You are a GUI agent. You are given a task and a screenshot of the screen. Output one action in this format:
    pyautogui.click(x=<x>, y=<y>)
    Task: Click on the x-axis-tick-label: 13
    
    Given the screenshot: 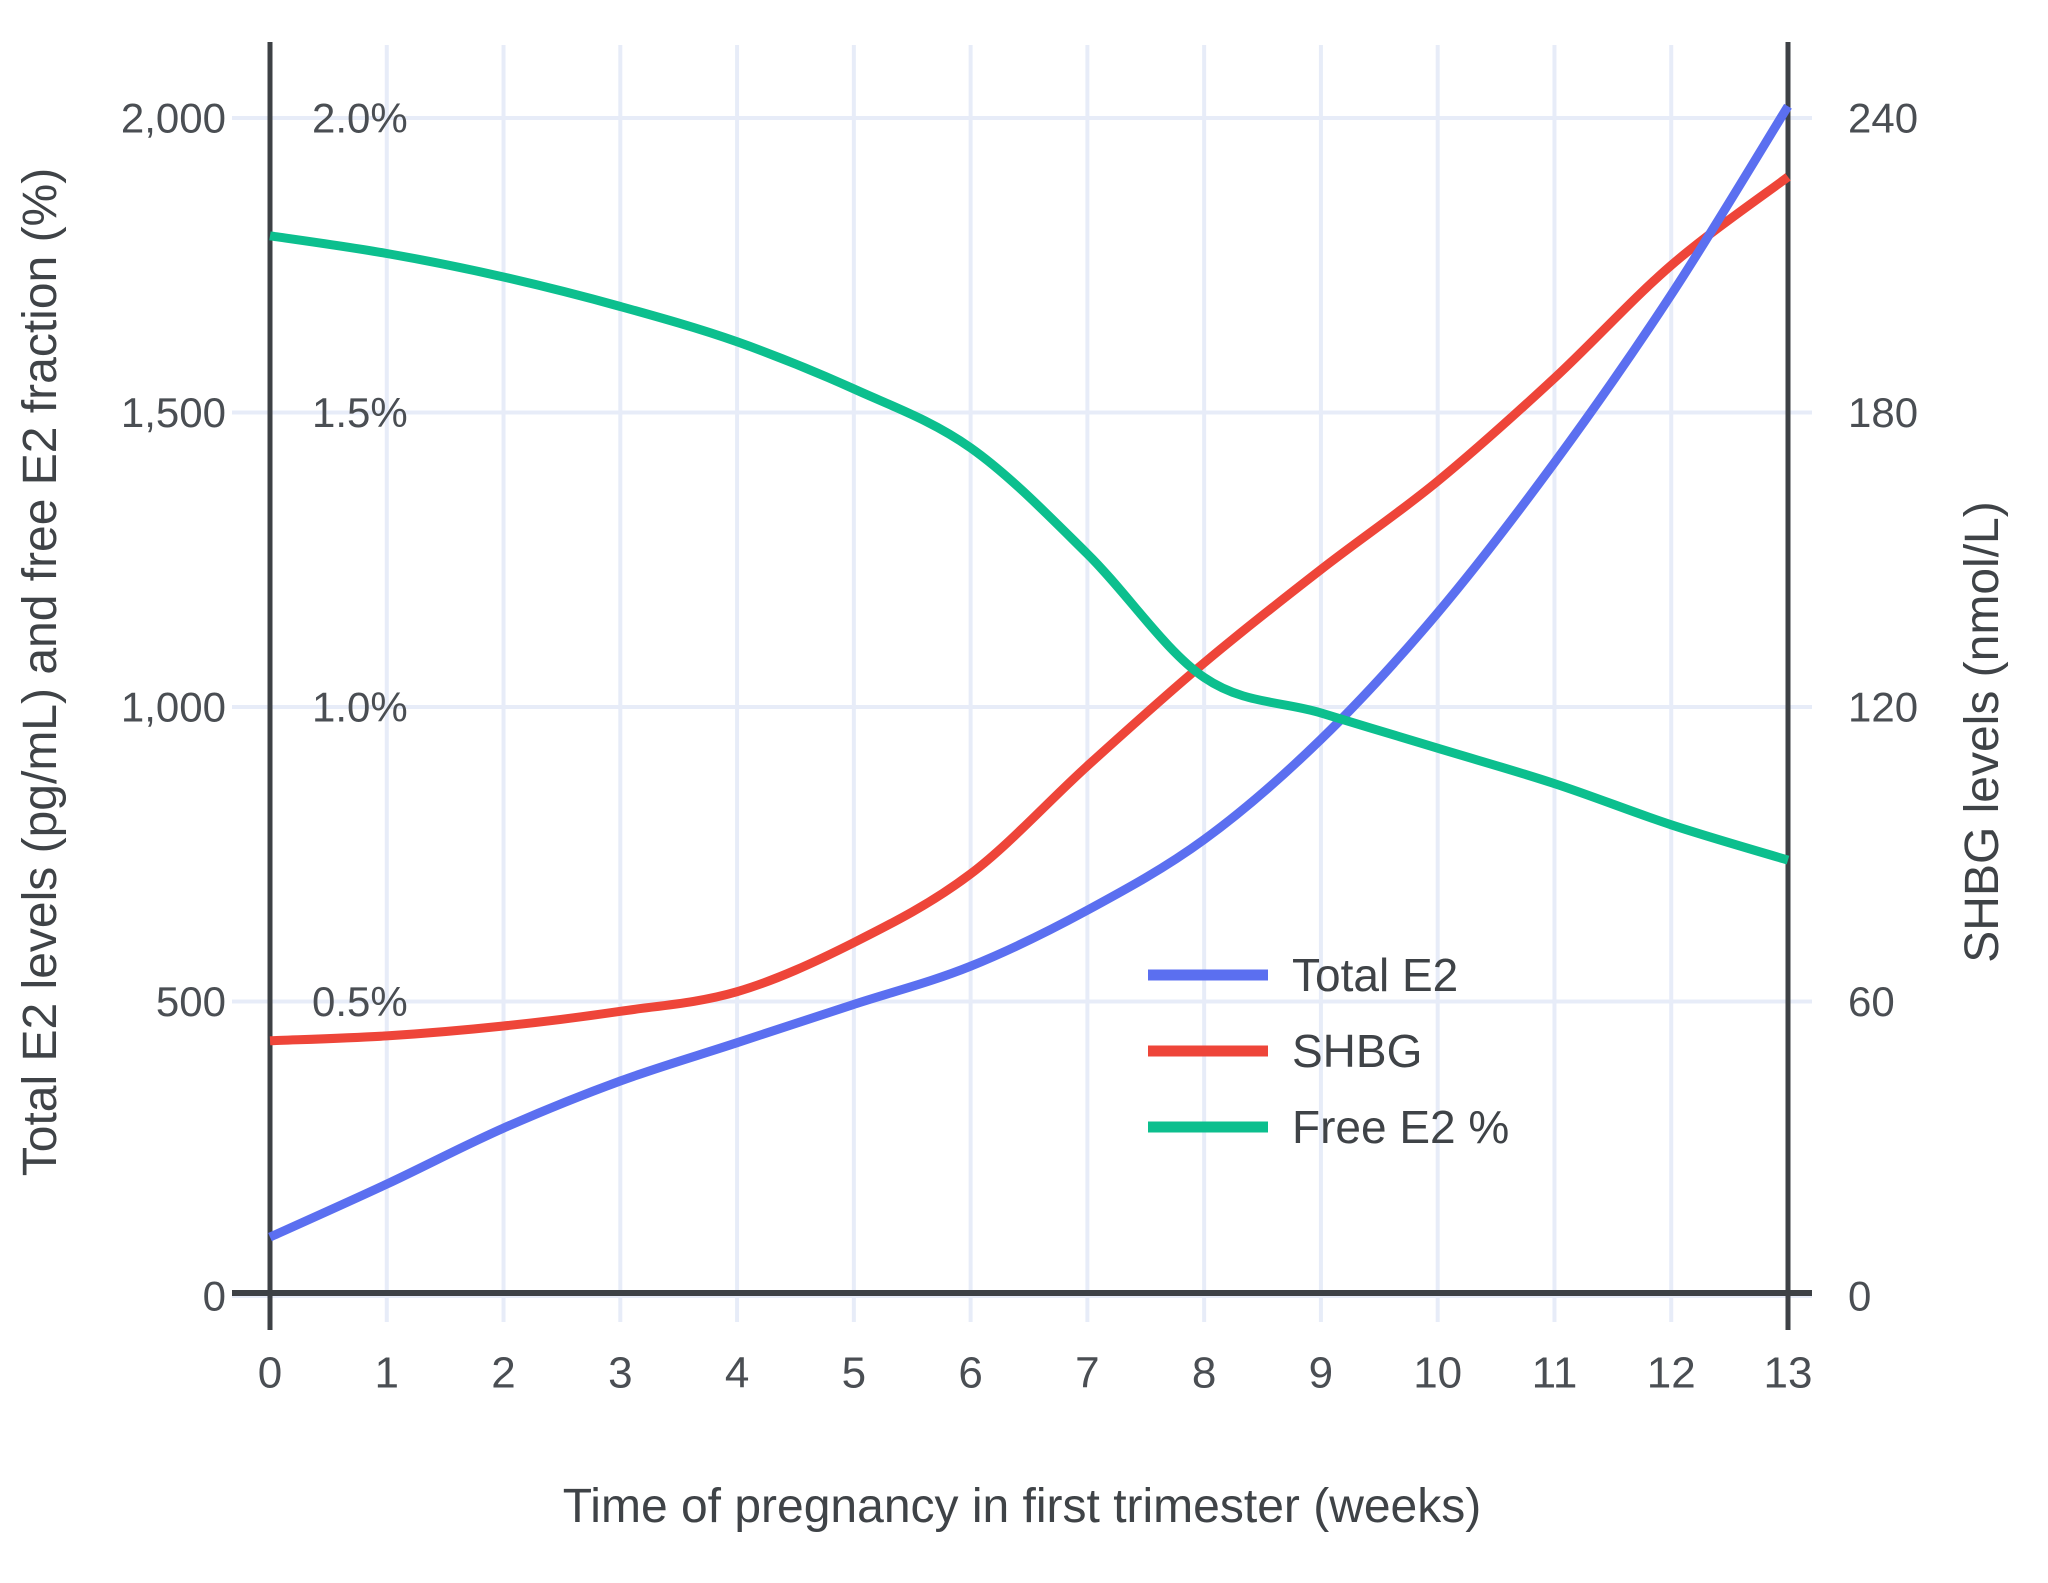 What is the action you would take?
    pyautogui.click(x=1788, y=1372)
    